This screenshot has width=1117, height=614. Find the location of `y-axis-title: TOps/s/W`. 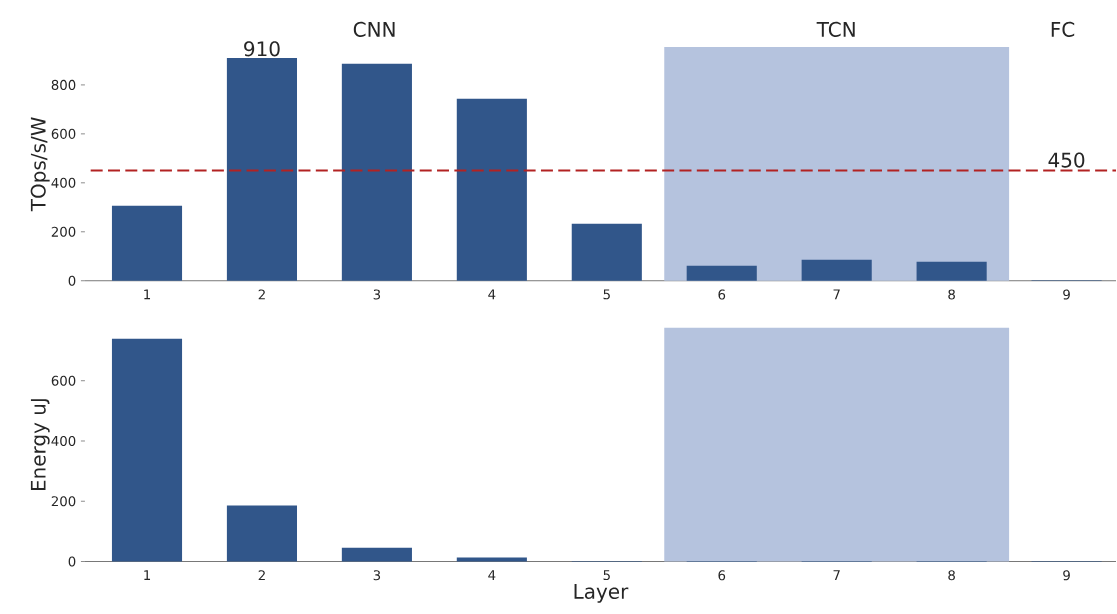

y-axis-title: TOps/s/W is located at coordinates (40, 164).